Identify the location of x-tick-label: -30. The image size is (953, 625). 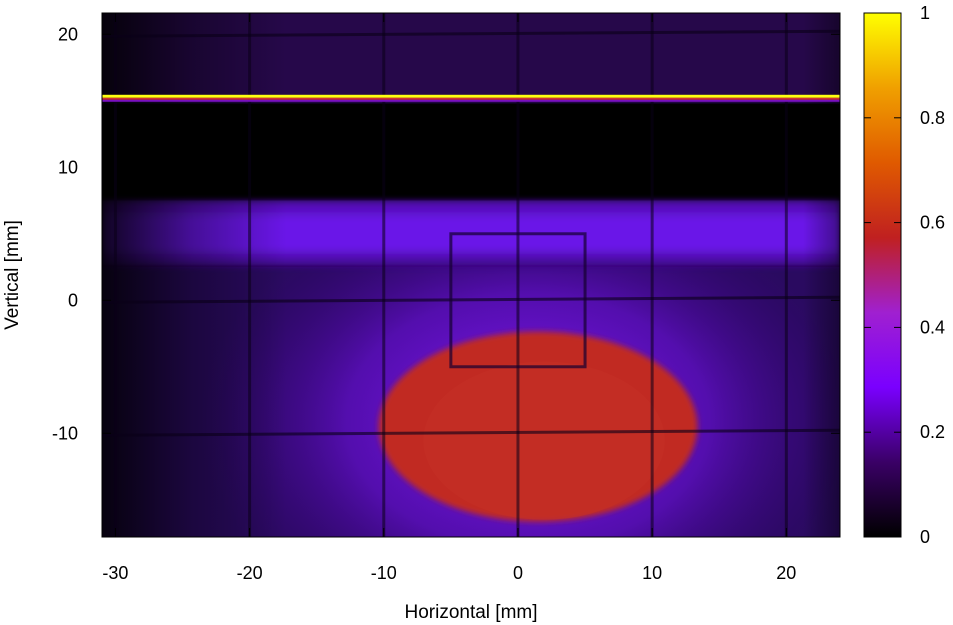
(115, 573).